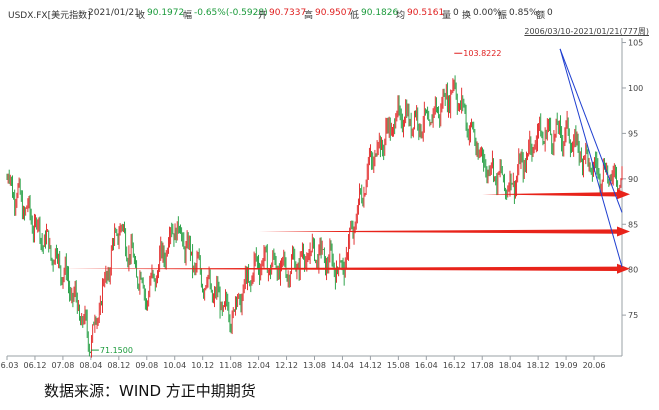 Image resolution: width=659 pixels, height=410 pixels. What do you see at coordinates (114, 13) in the screenshot?
I see `date-label: 2021/01/21` at bounding box center [114, 13].